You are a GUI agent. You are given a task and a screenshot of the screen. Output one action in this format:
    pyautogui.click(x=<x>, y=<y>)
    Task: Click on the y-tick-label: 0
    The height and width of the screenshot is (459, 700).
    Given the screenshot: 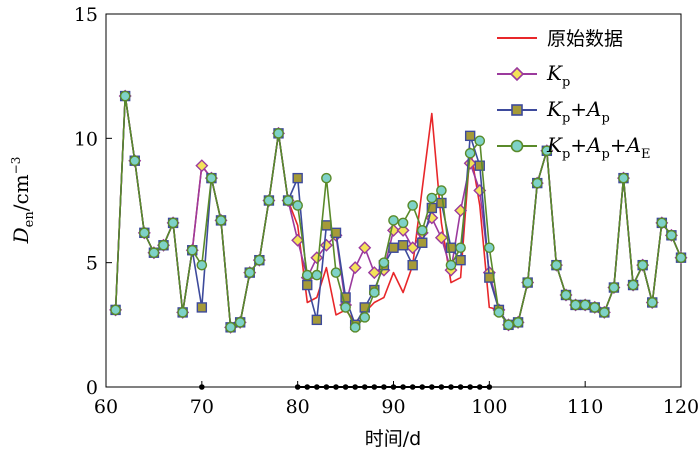 What is the action you would take?
    pyautogui.click(x=92, y=388)
    